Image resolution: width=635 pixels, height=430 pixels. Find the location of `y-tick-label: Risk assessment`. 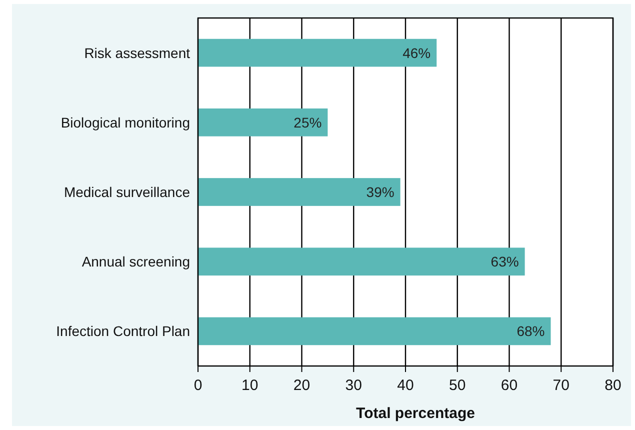

y-tick-label: Risk assessment is located at coordinates (137, 52).